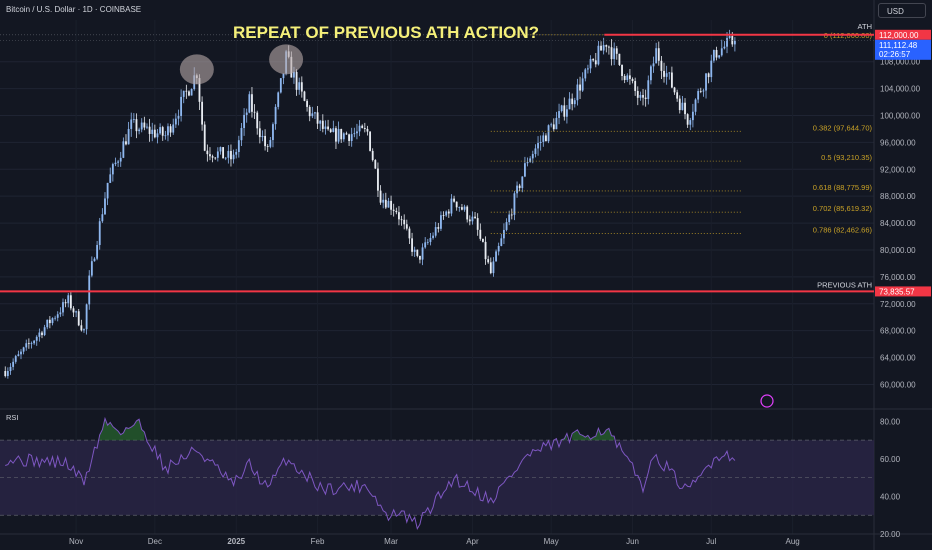 Image resolution: width=932 pixels, height=550 pixels. What do you see at coordinates (898, 169) in the screenshot?
I see `price-tick-label: 92,000.00` at bounding box center [898, 169].